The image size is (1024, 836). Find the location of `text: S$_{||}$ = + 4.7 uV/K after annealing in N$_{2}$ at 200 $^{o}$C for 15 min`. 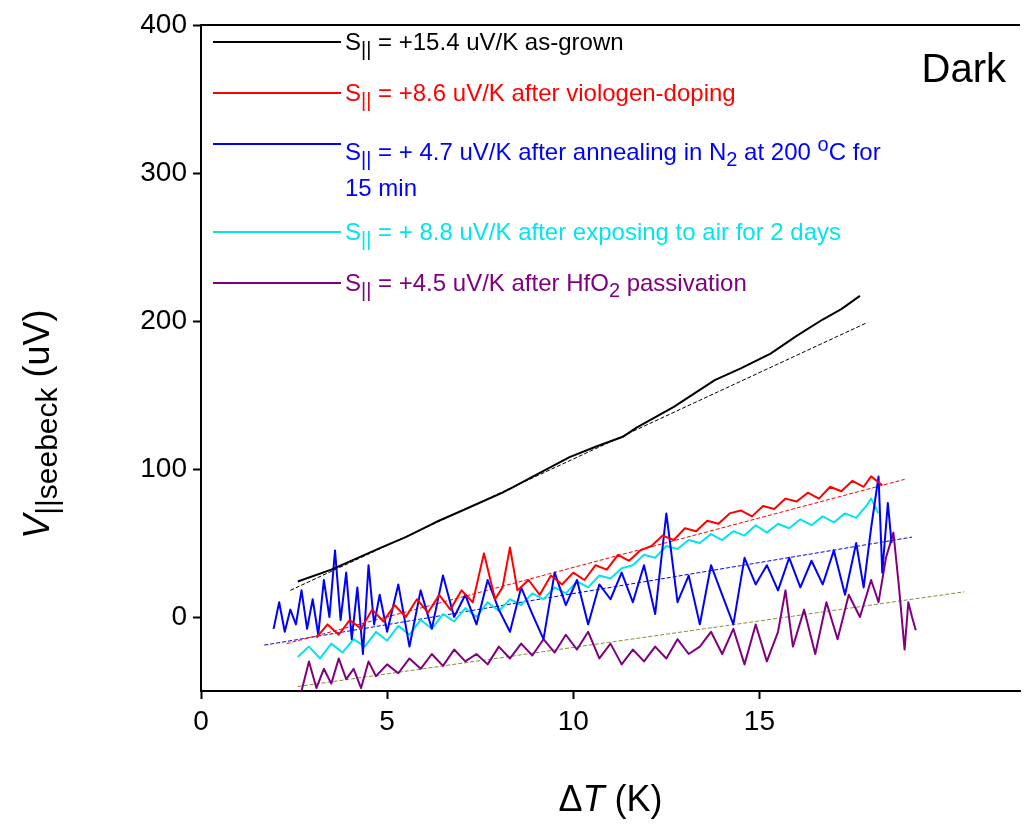

text: S$_{||}$ = + 4.7 uV/K after annealing in N$_{2}$ at 200 $^{o}$C for 15 min is located at coordinates (613, 167).